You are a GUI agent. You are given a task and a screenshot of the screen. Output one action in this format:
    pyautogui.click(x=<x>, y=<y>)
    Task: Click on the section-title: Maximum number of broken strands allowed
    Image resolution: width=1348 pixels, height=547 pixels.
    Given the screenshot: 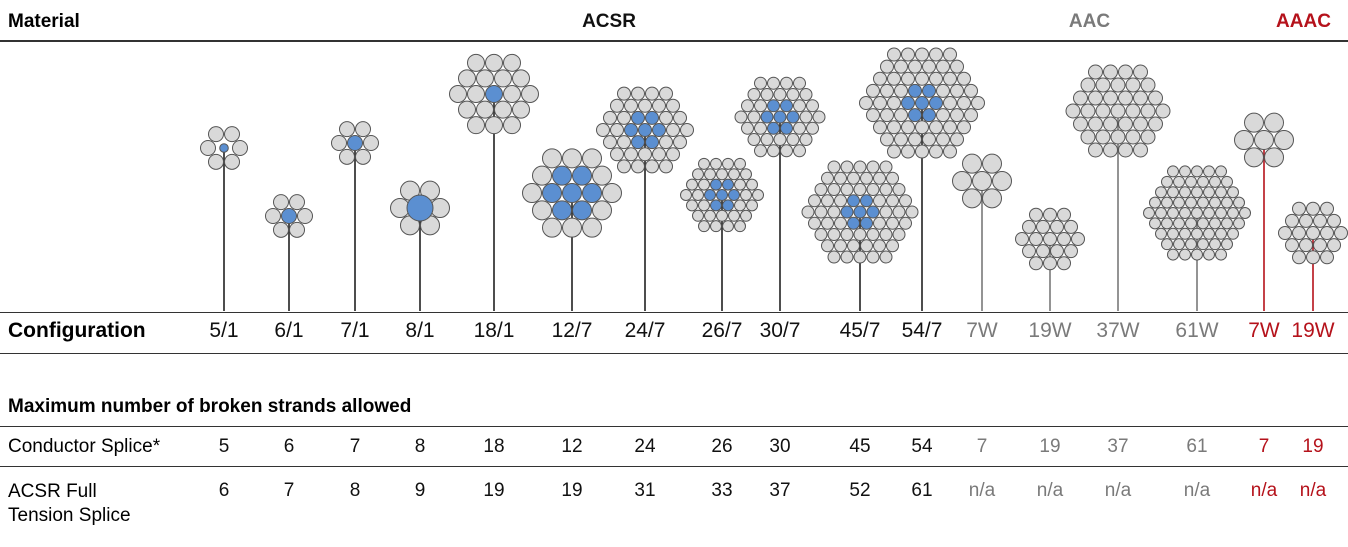 What is the action you would take?
    pyautogui.click(x=210, y=406)
    